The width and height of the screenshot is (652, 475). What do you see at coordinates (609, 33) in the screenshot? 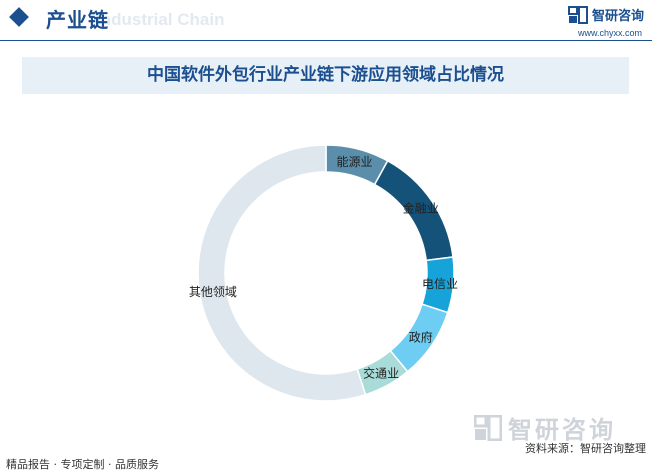
I see `brand-url: www.chyxx.com` at bounding box center [609, 33].